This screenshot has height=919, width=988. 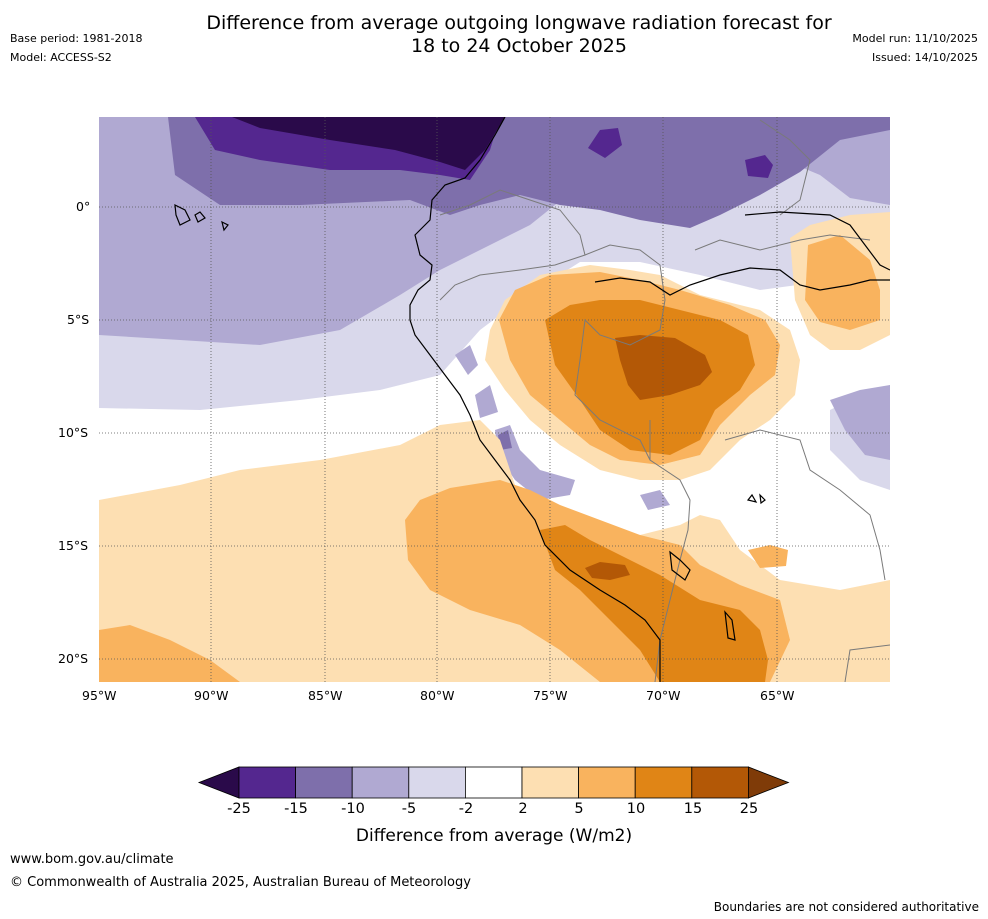 I want to click on lon-label-85w: 85°W, so click(x=325, y=695).